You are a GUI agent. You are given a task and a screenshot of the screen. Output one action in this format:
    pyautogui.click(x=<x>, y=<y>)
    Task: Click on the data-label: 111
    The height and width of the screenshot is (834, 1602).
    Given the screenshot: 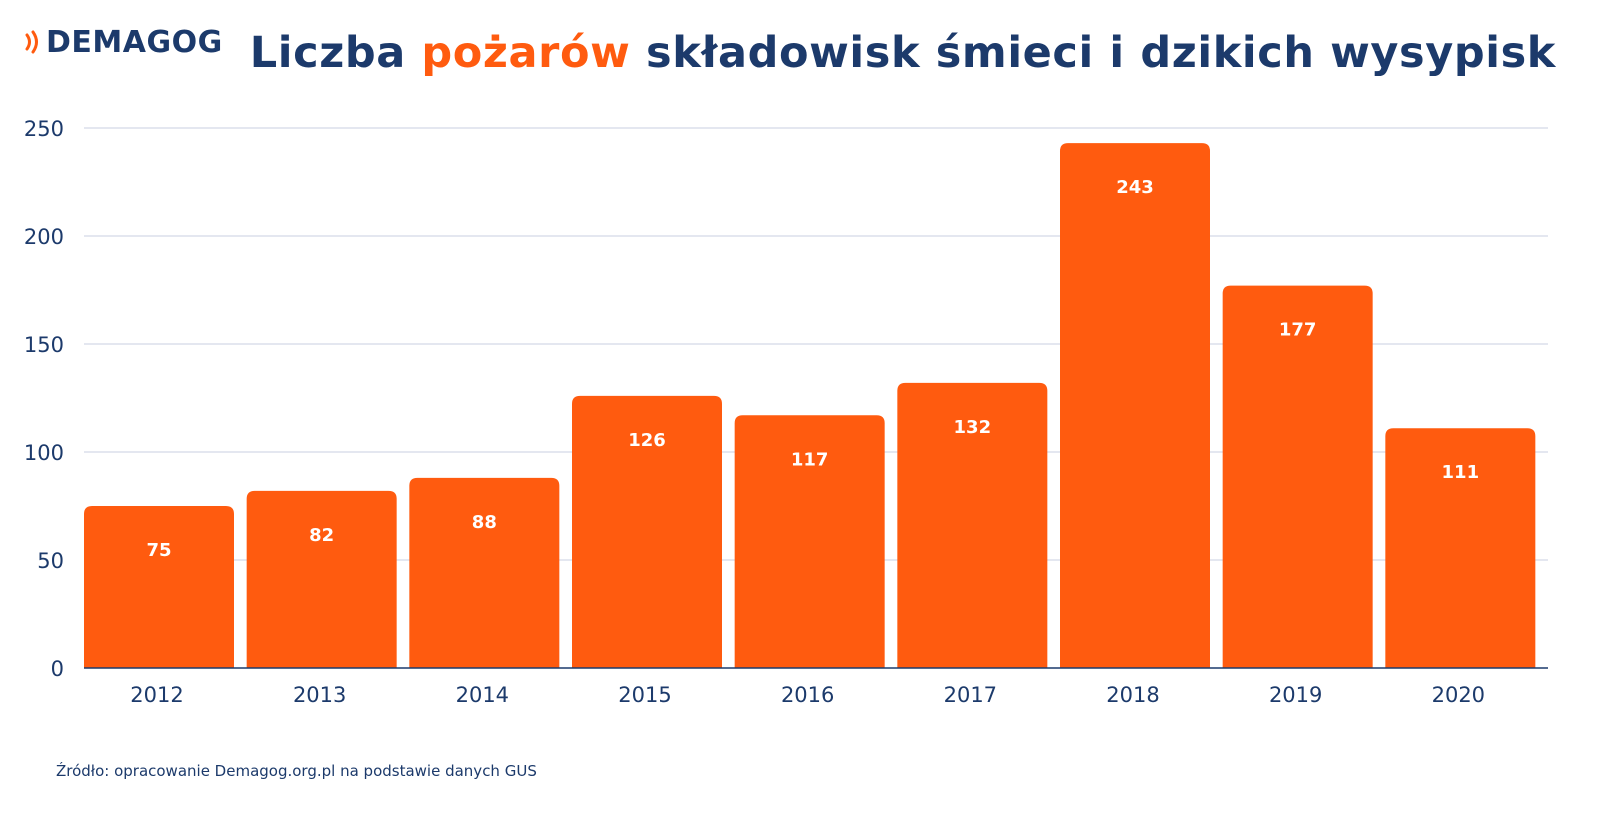 What is the action you would take?
    pyautogui.click(x=1461, y=472)
    